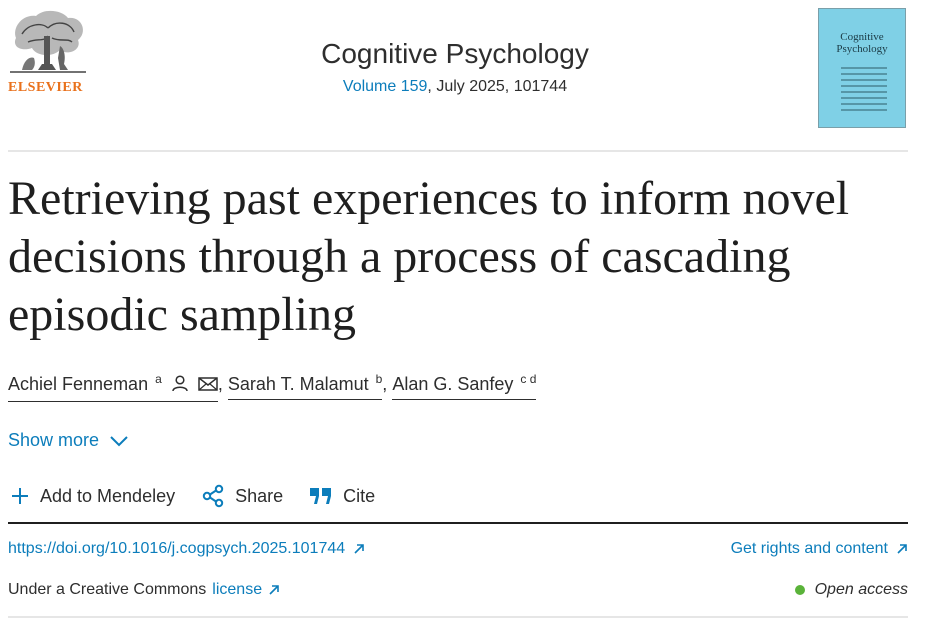 This screenshot has height=622, width=940. I want to click on elsevier-tree-logo, so click(48, 43).